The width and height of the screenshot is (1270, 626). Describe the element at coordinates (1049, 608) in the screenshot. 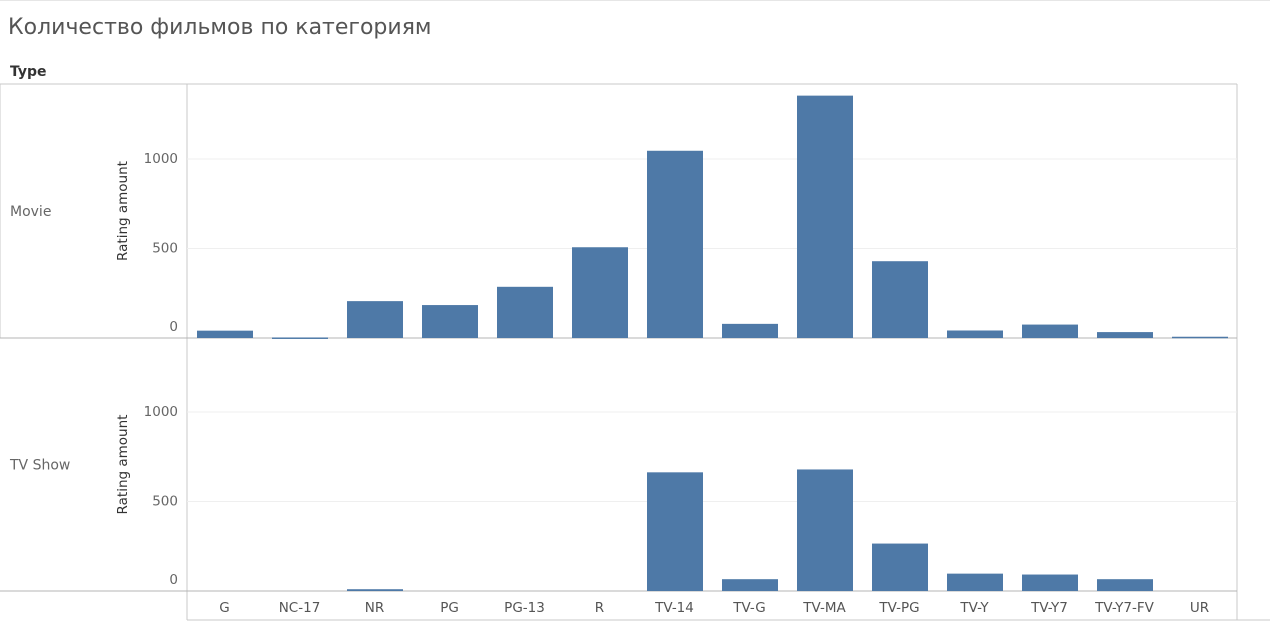

I see `x-tick-label: TV-Y7` at that location.